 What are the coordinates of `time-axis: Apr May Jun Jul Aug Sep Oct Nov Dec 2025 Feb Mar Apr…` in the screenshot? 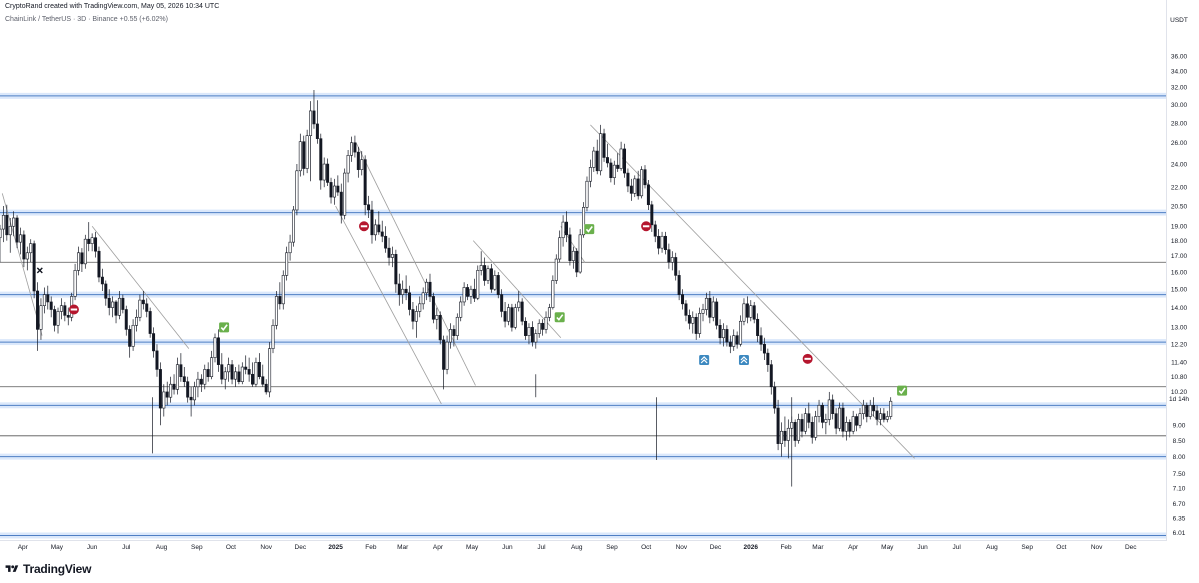 It's located at (578, 547).